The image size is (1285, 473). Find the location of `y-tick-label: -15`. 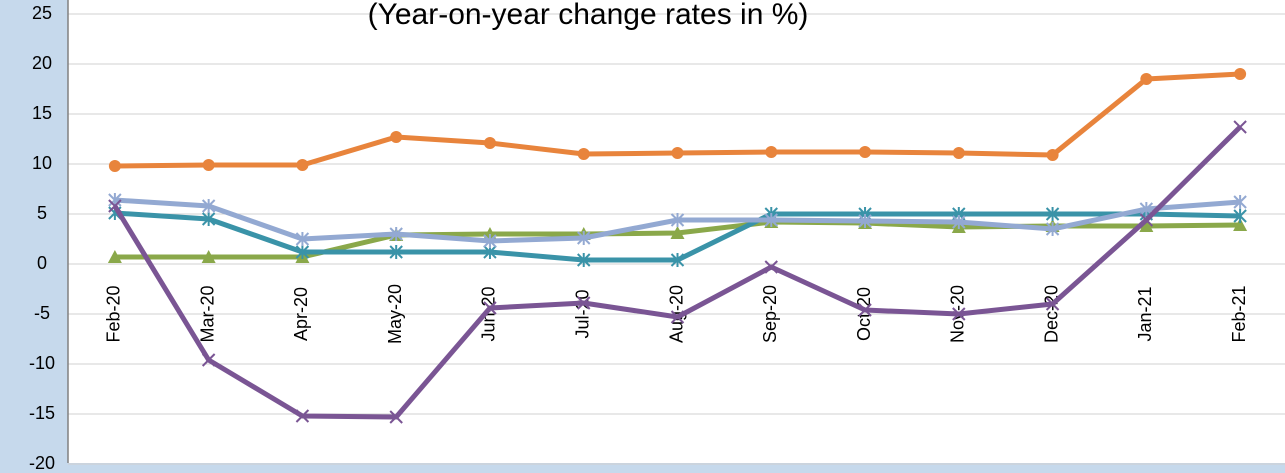

y-tick-label: -15 is located at coordinates (42, 413).